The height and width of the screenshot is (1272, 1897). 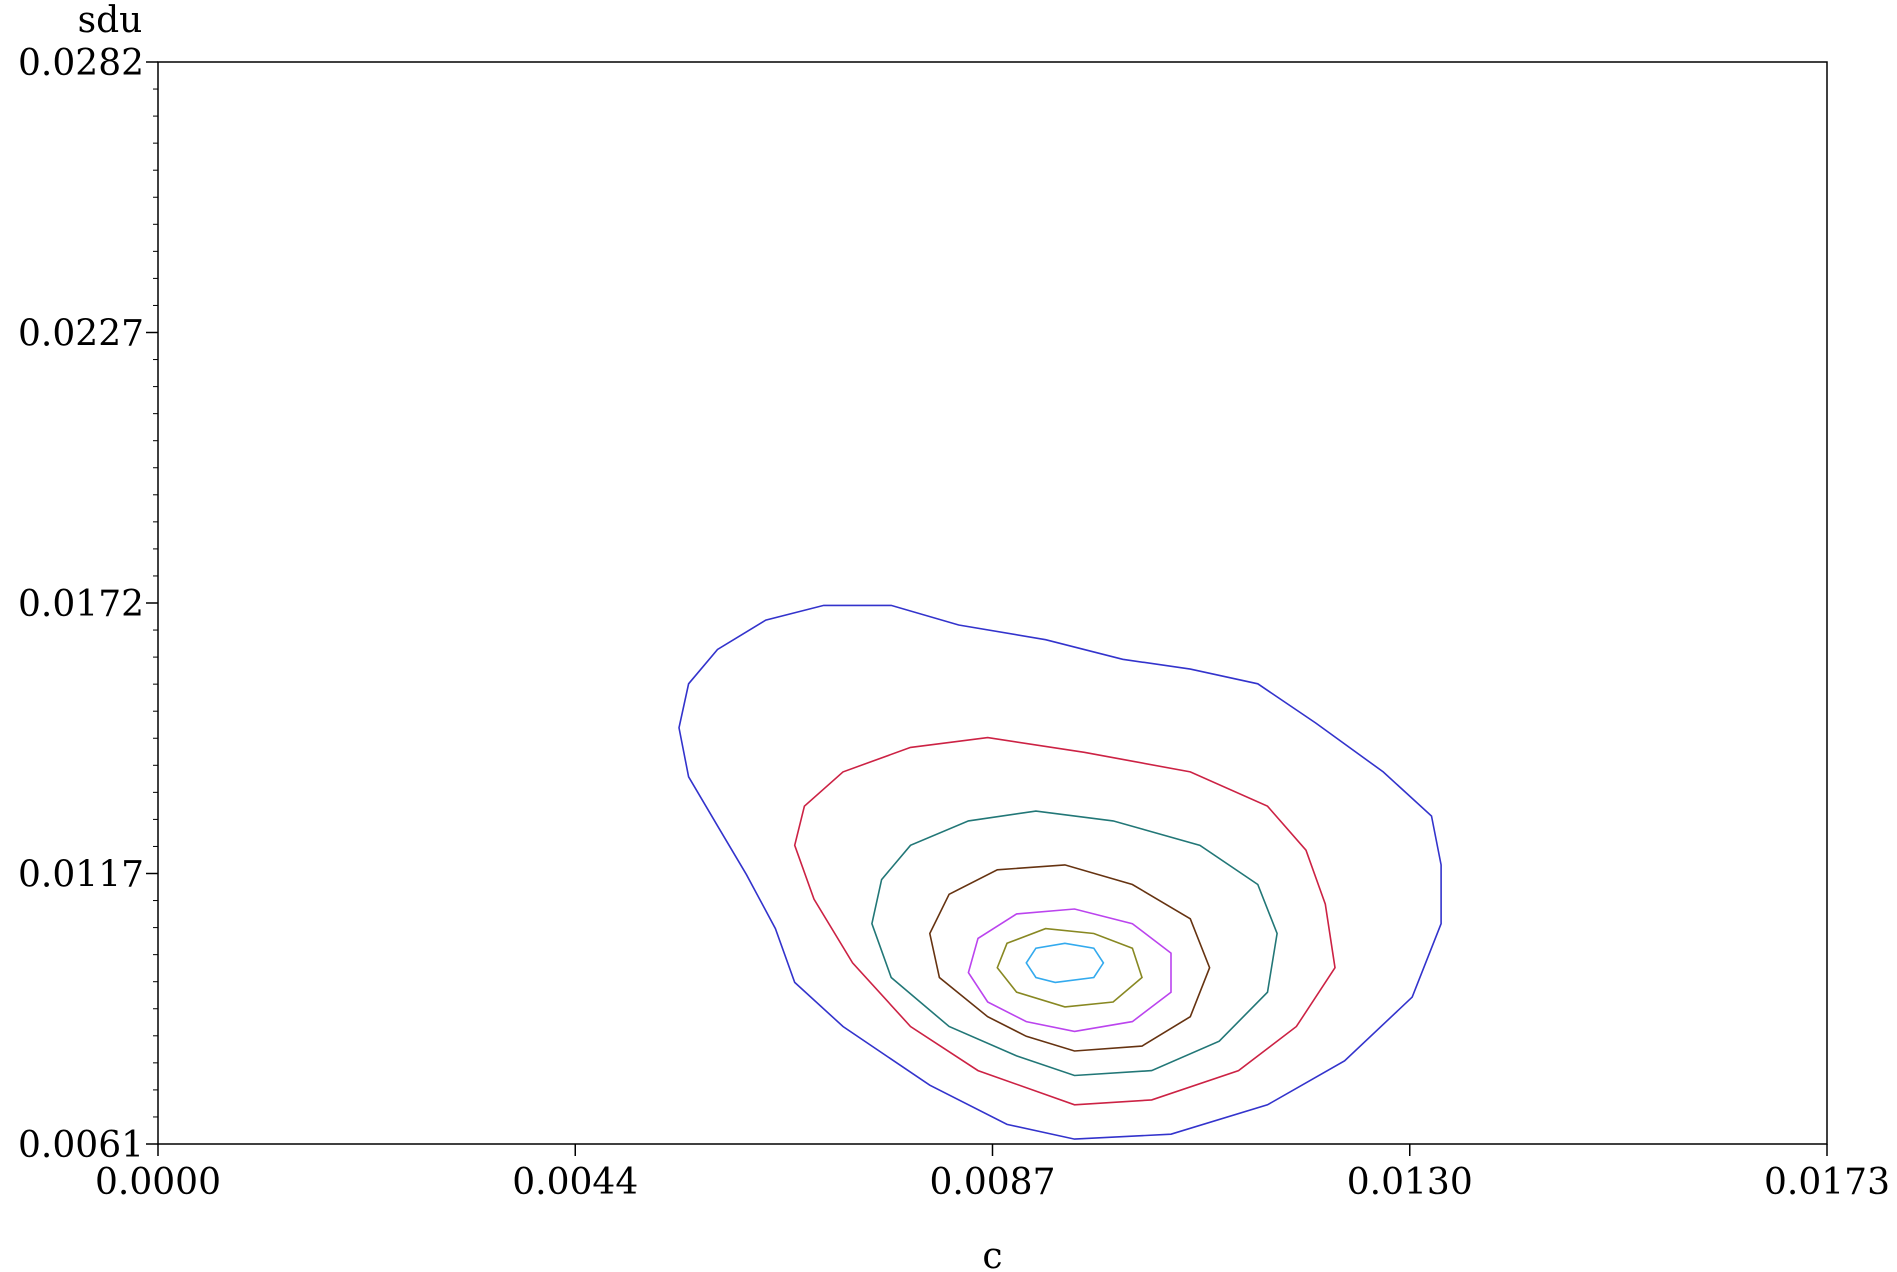 I want to click on y-axis-ticks: 0.0061 0.0117 0.0172 0.0227 0.0282, so click(x=88, y=604).